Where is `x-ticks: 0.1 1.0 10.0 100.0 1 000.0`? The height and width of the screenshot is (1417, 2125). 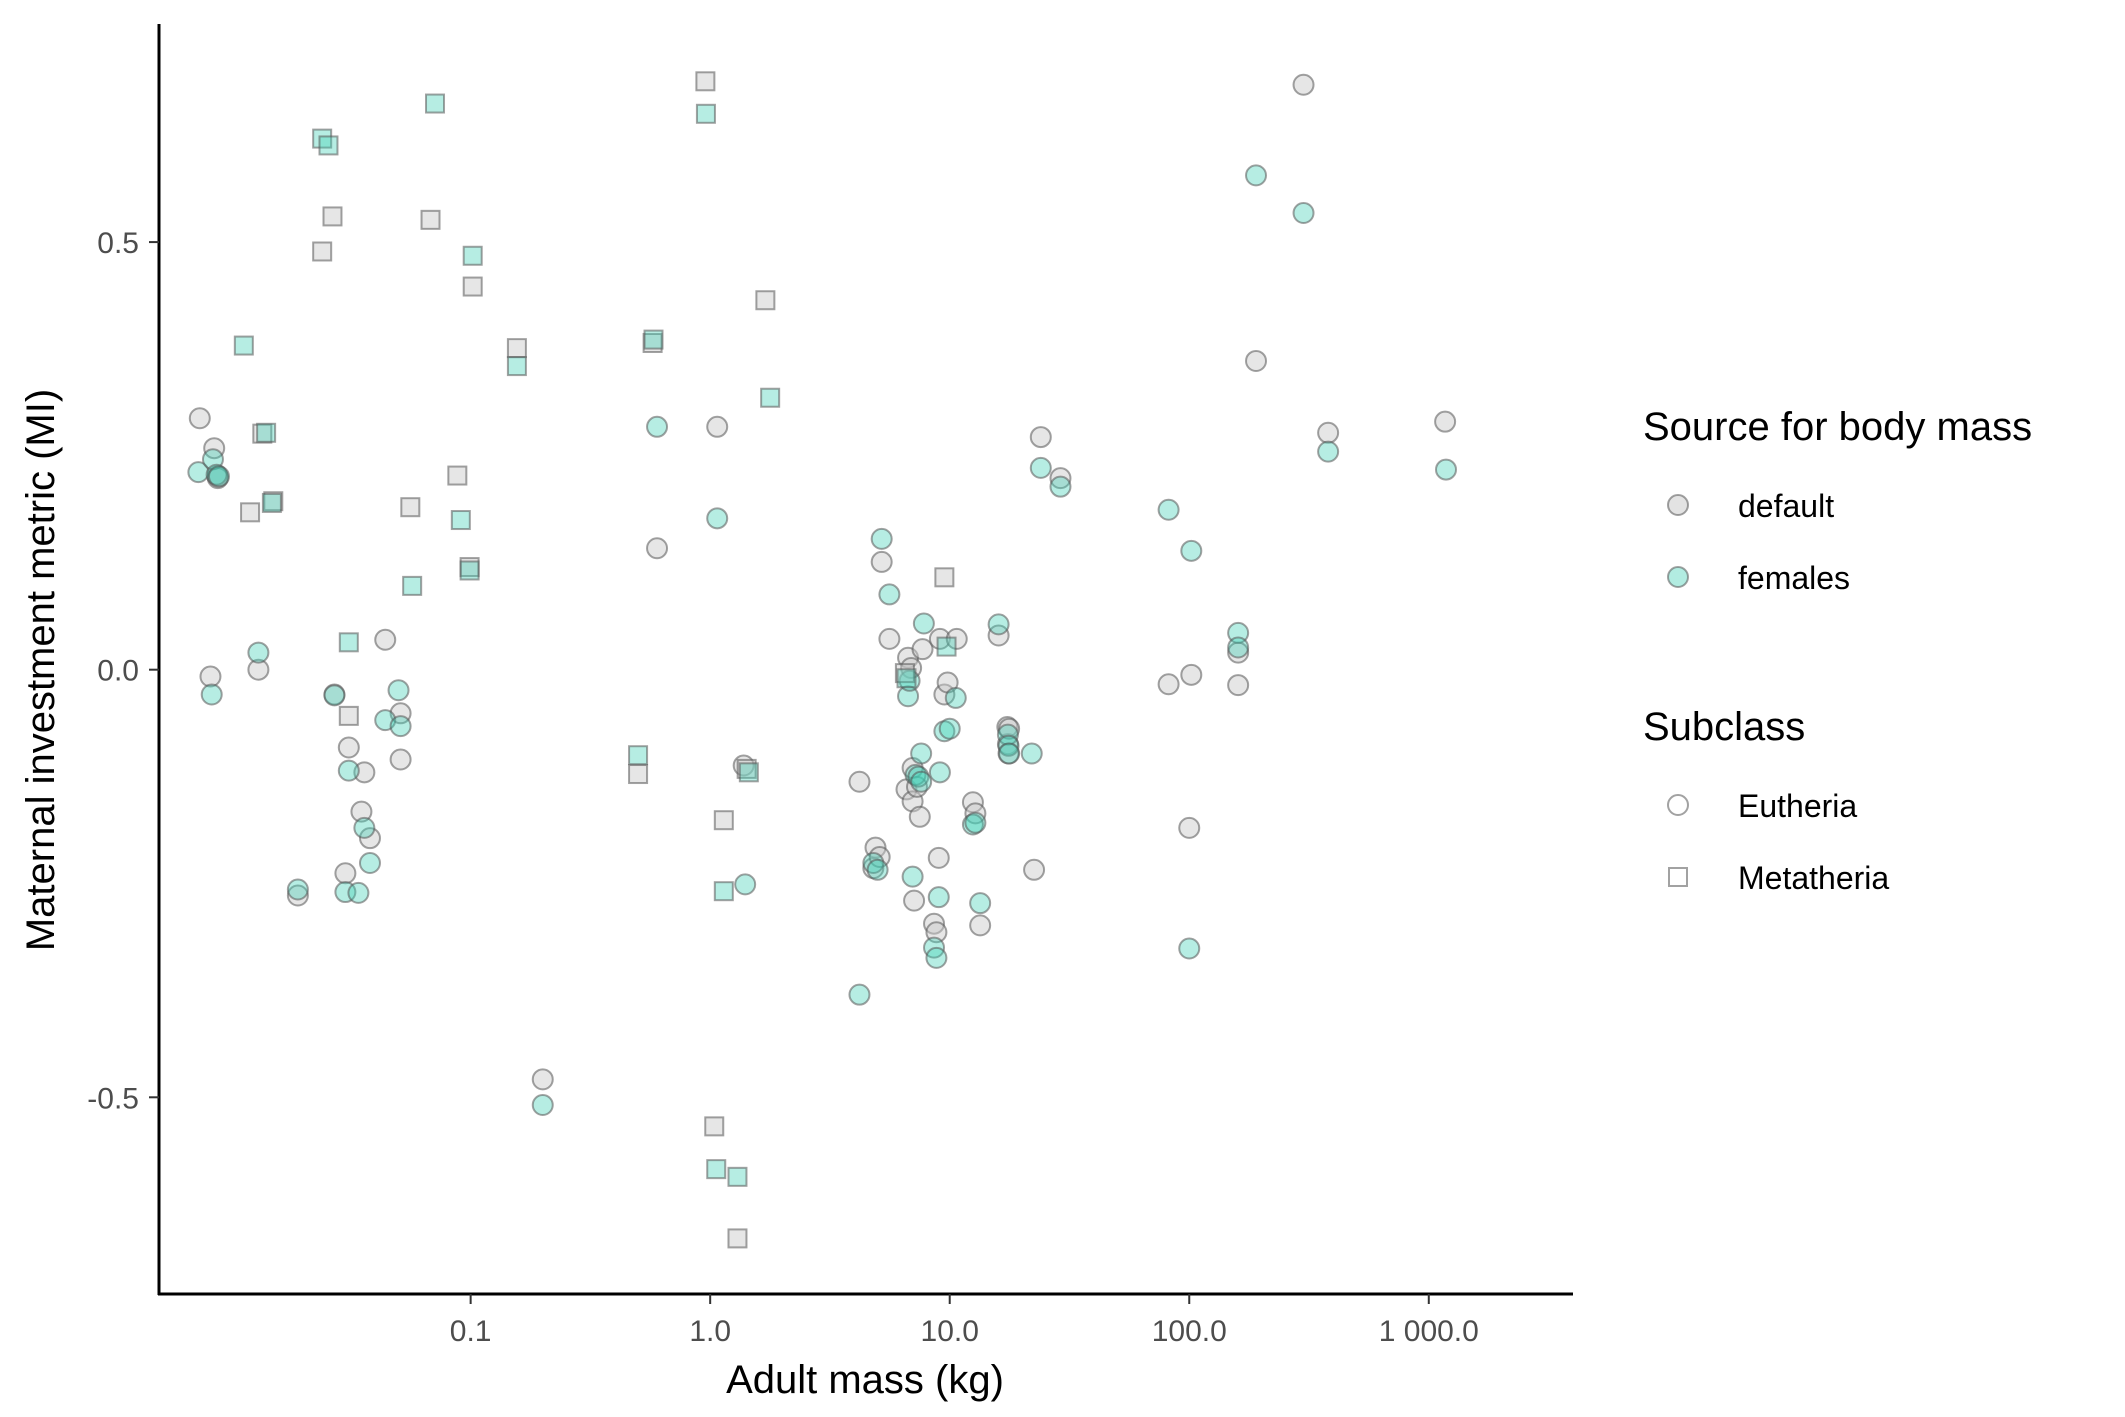
x-ticks: 0.1 1.0 10.0 100.0 1 000.0 is located at coordinates (964, 1321).